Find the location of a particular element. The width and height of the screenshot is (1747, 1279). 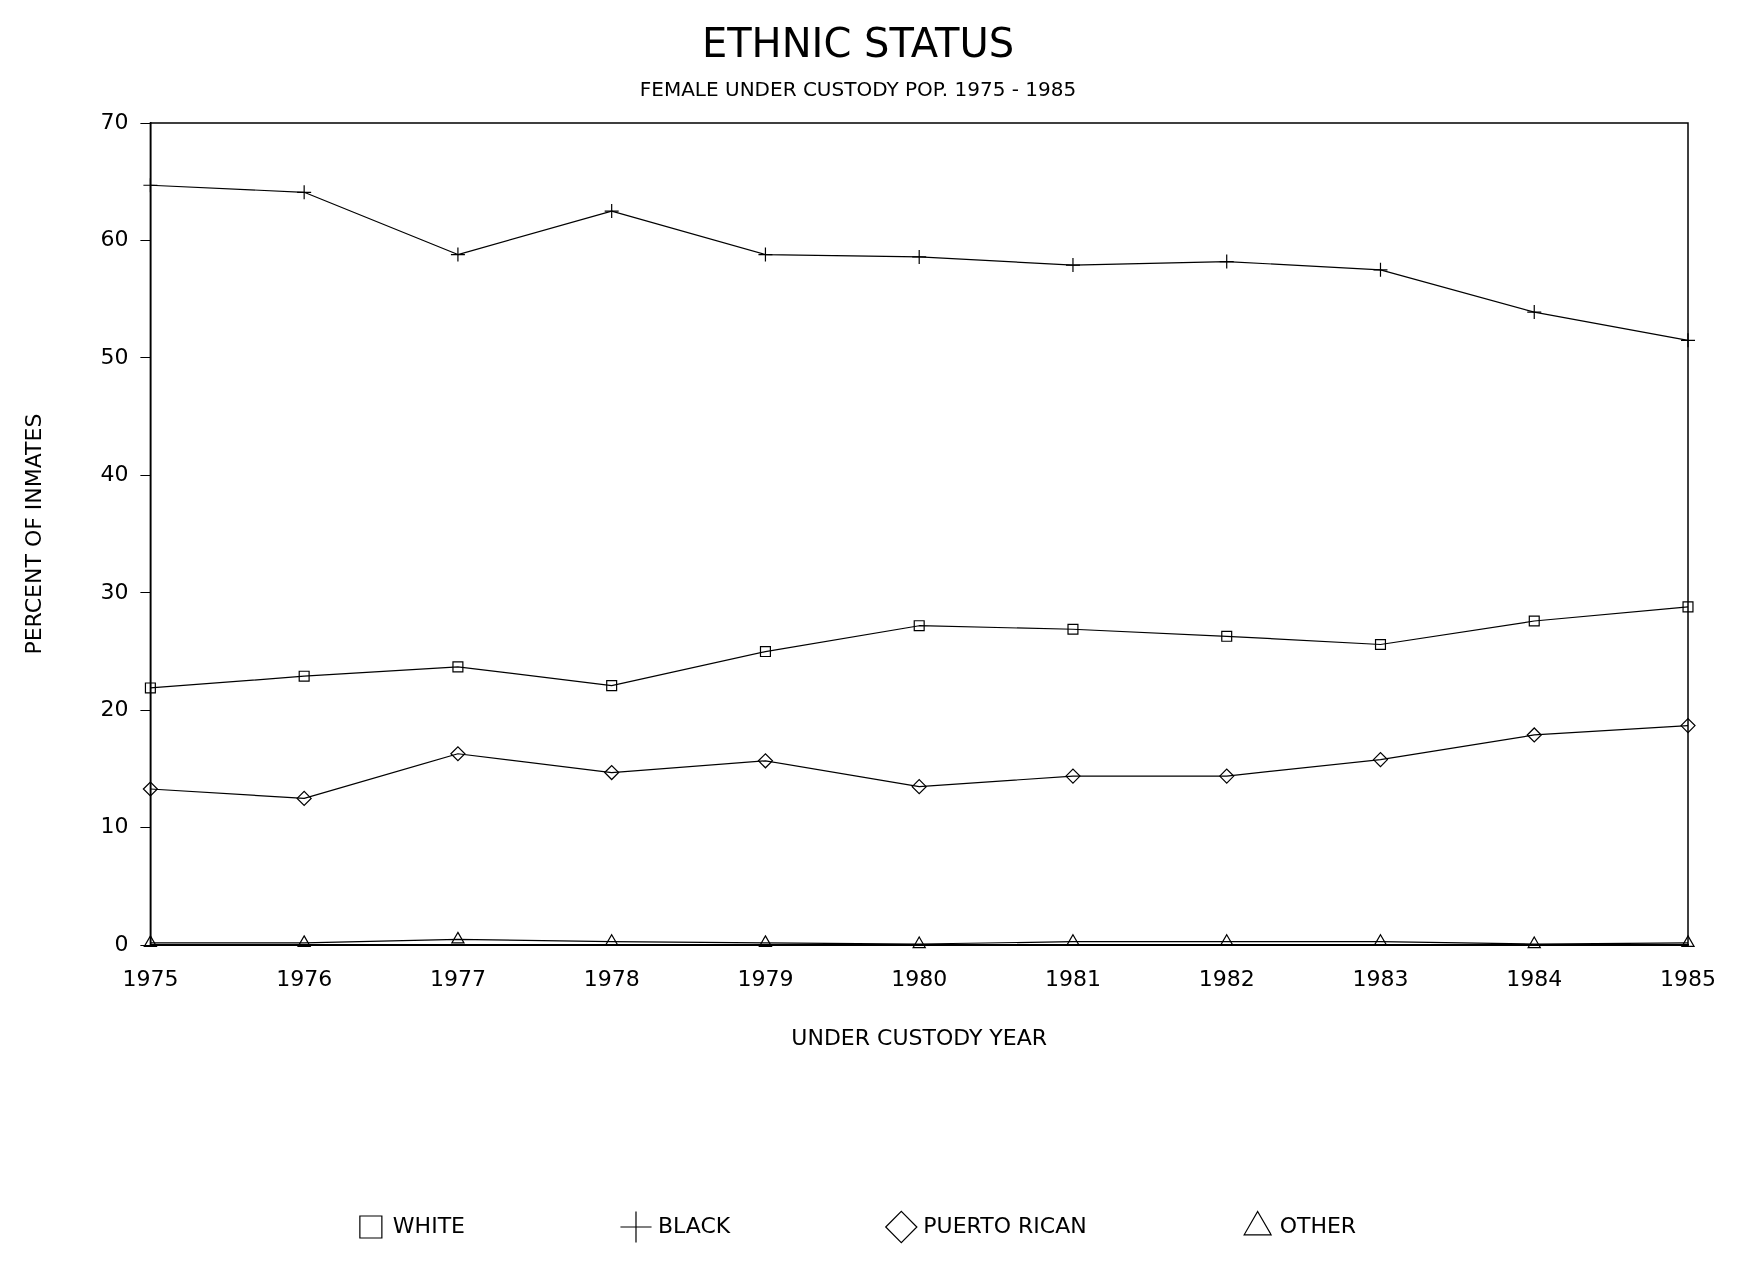

x-tick-label: 1985 is located at coordinates (1688, 979).